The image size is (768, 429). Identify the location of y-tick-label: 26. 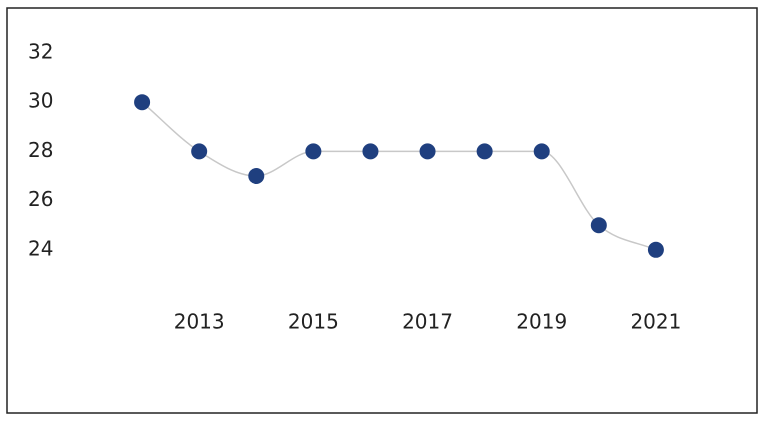
(40, 199).